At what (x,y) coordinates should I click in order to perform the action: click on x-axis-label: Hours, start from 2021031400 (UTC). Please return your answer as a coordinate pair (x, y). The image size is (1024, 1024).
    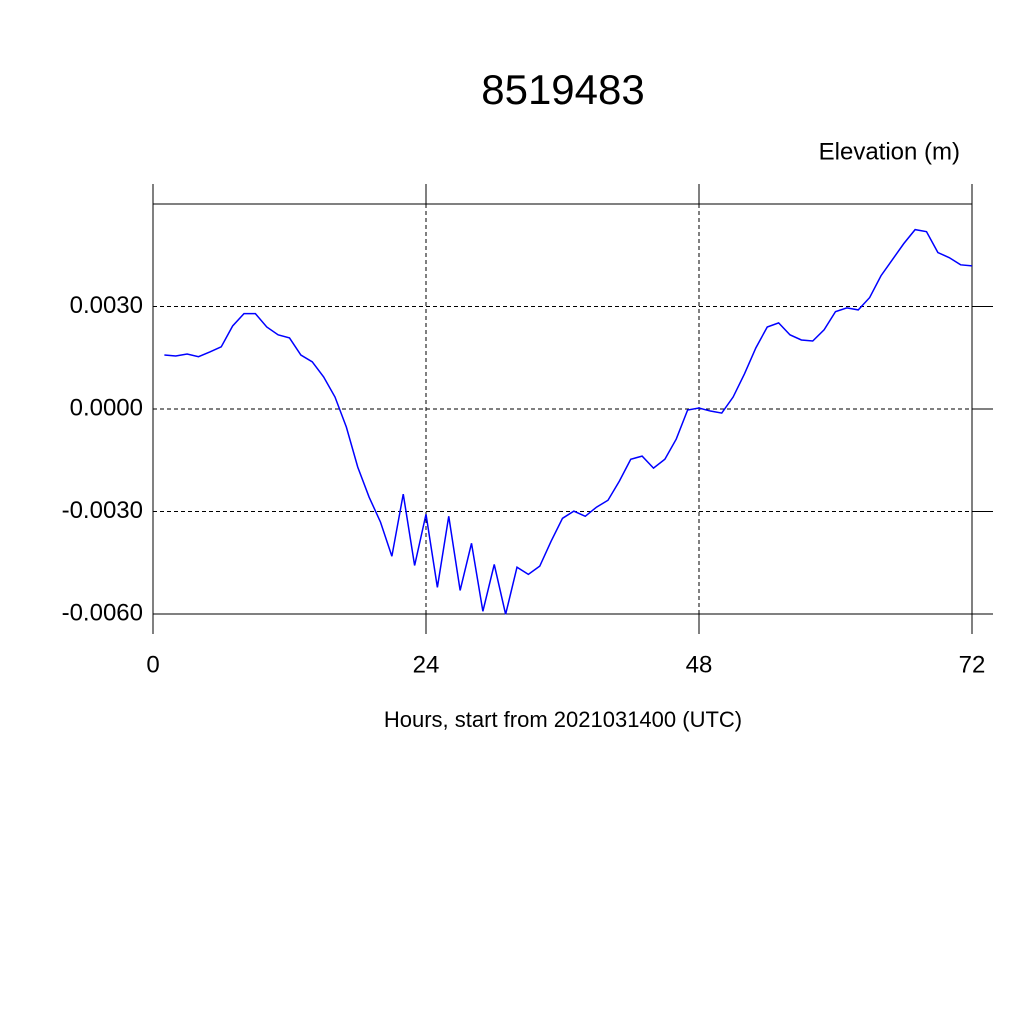
    Looking at the image, I should click on (563, 719).